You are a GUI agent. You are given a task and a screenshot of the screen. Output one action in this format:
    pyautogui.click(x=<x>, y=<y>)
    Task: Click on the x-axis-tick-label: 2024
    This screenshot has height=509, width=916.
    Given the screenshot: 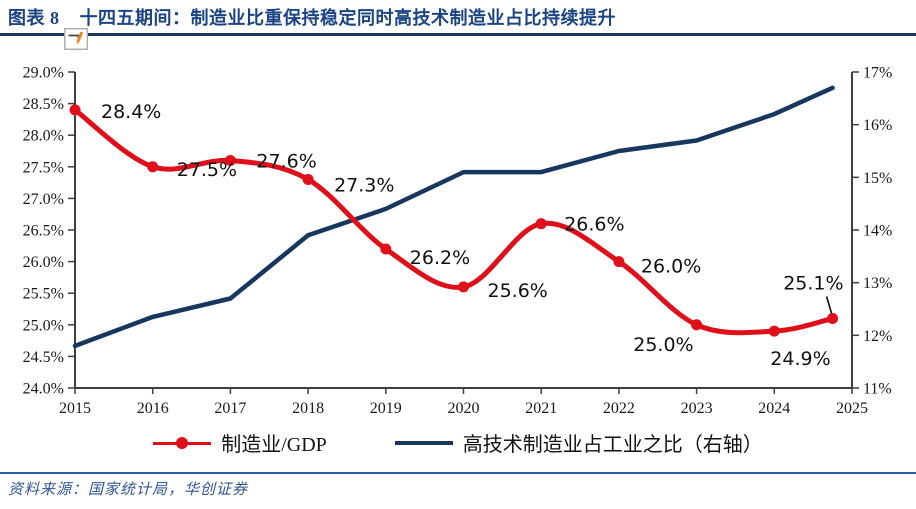 What is the action you would take?
    pyautogui.click(x=774, y=408)
    